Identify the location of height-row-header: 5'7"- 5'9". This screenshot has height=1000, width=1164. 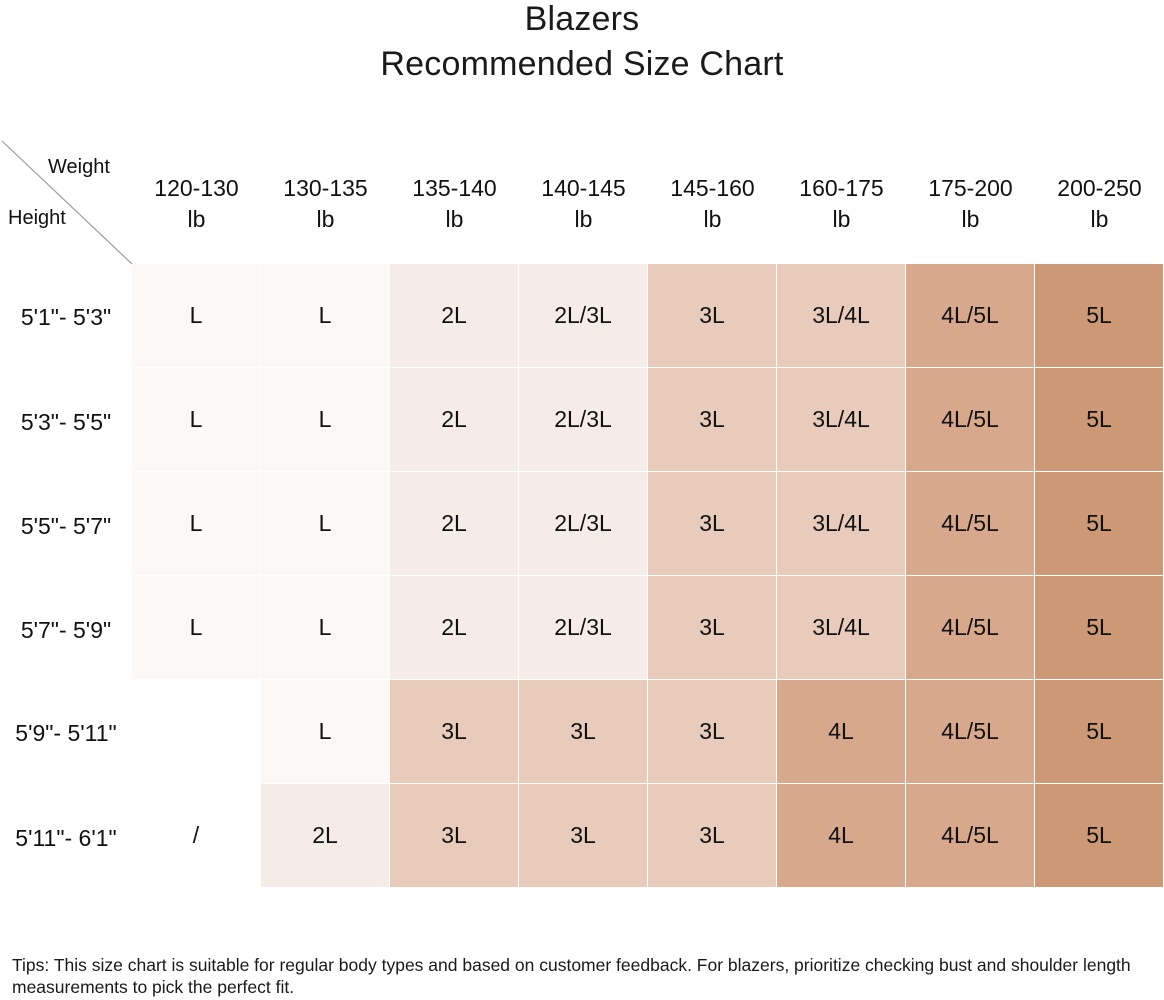
(66, 630).